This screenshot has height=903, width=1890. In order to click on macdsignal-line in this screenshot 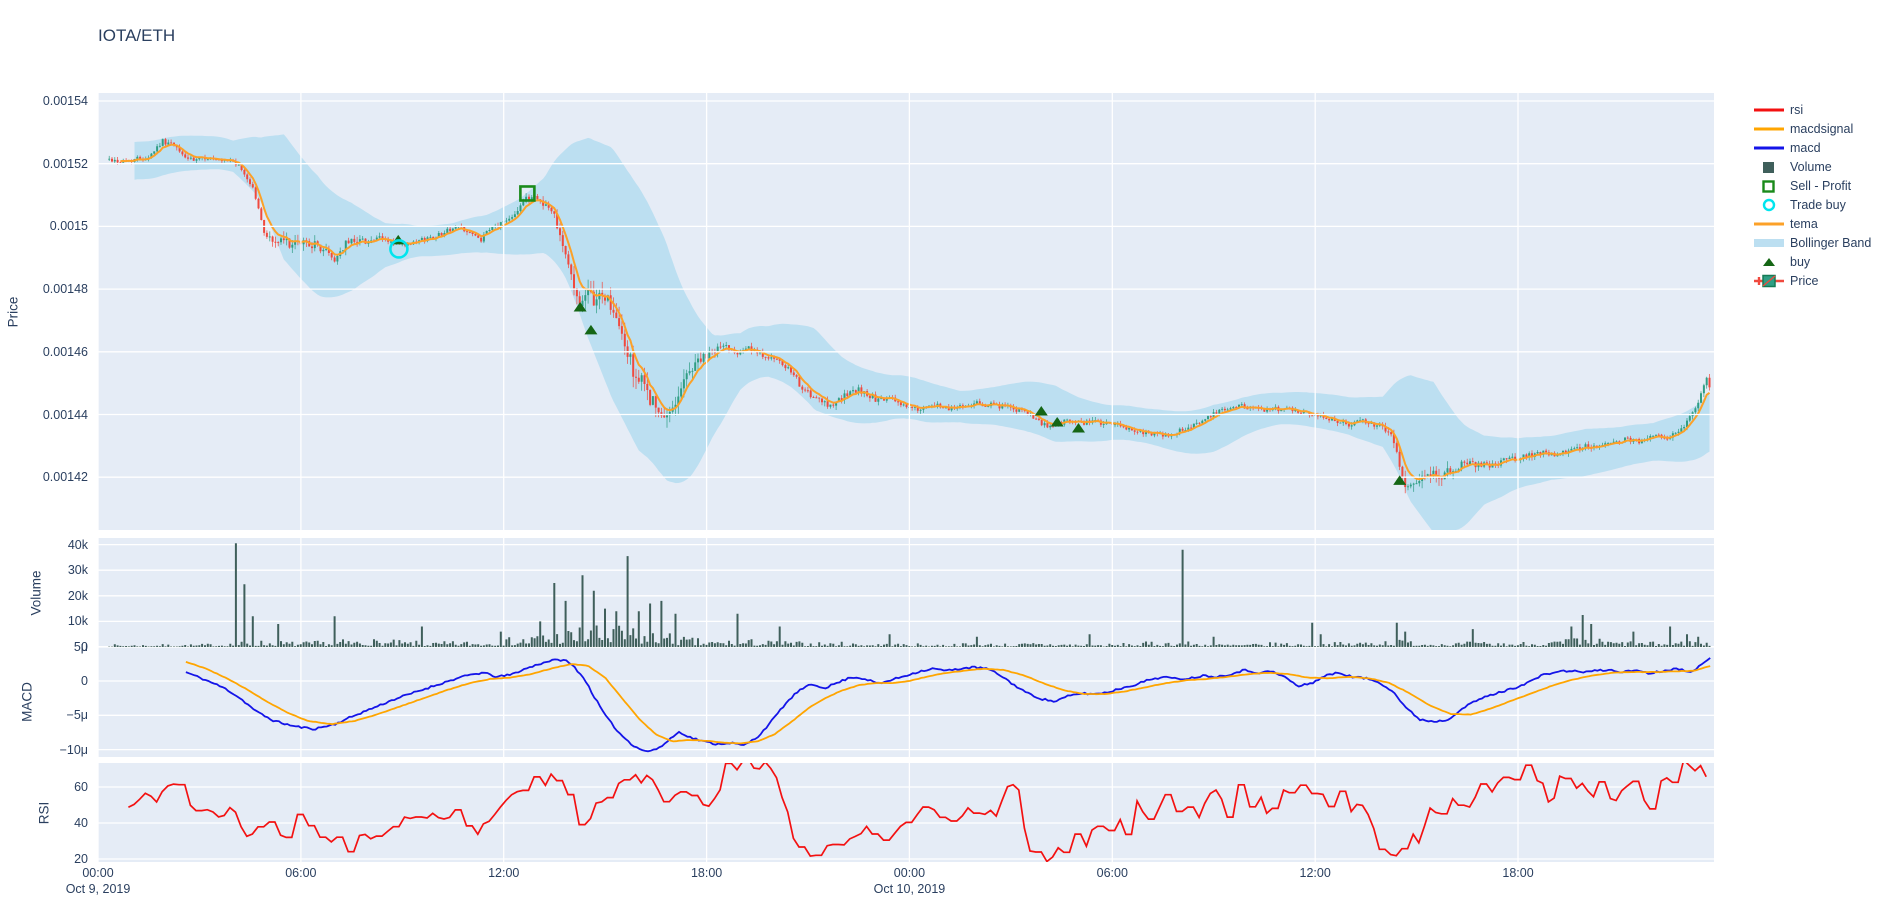, I will do `click(948, 703)`.